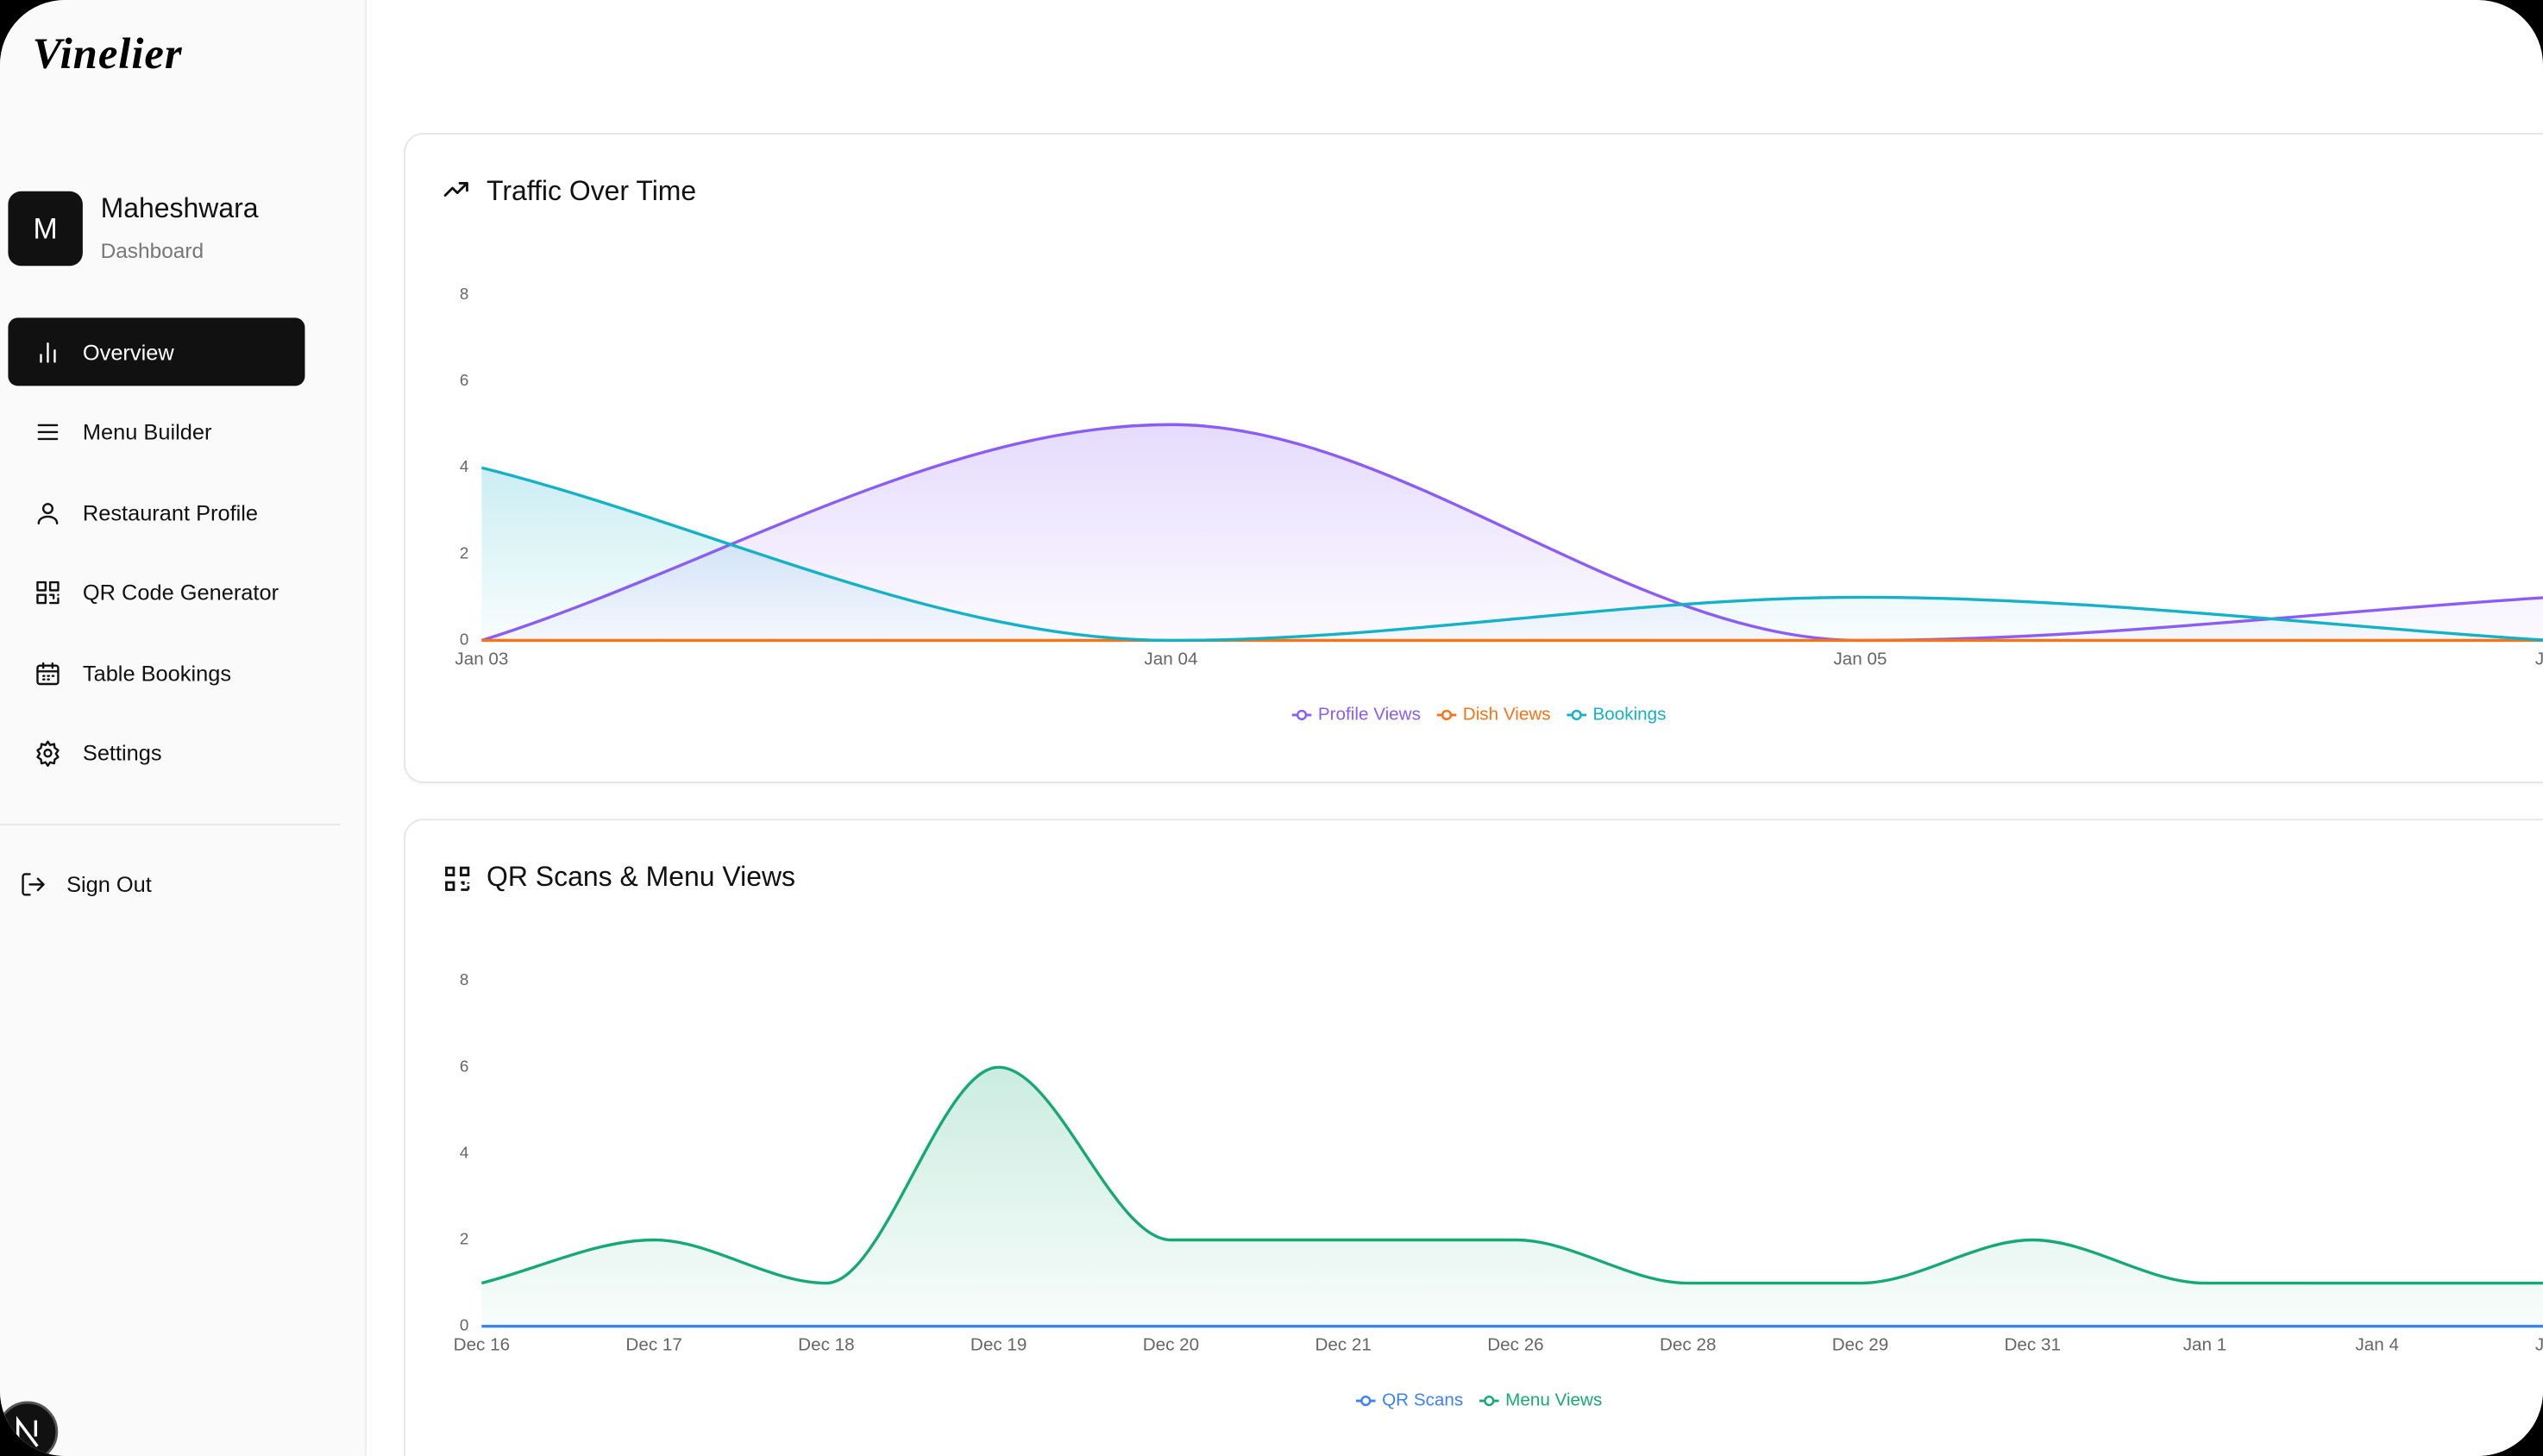 Image resolution: width=2543 pixels, height=1456 pixels. Describe the element at coordinates (1343, 1345) in the screenshot. I see `x-tick-label: Dec 21` at that location.